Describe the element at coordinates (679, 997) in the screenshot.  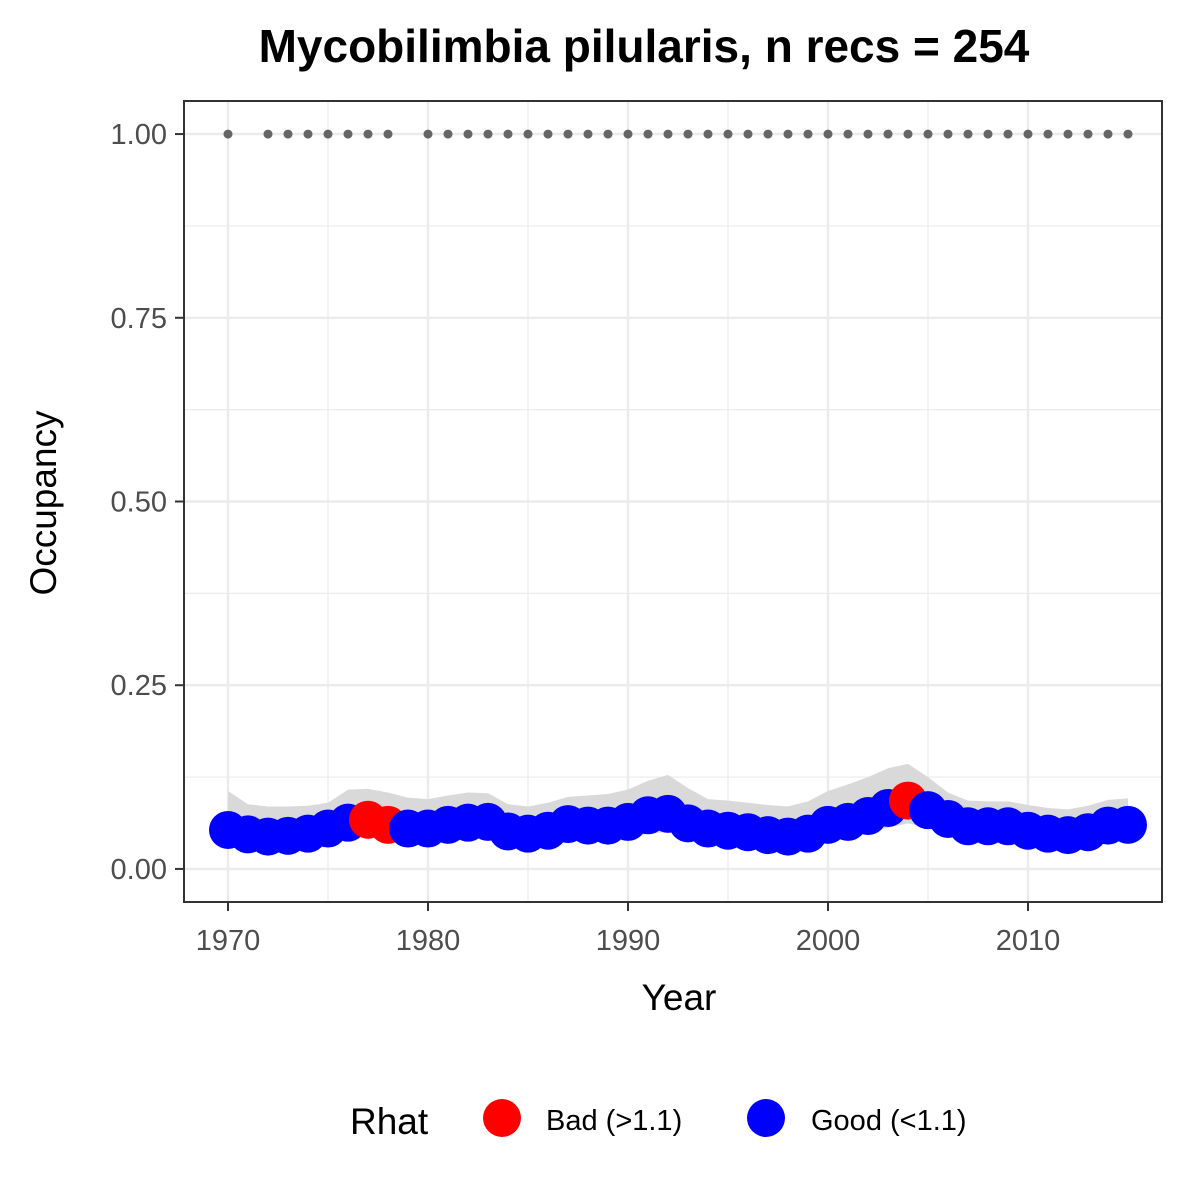
I see `x-axis-title: Year` at that location.